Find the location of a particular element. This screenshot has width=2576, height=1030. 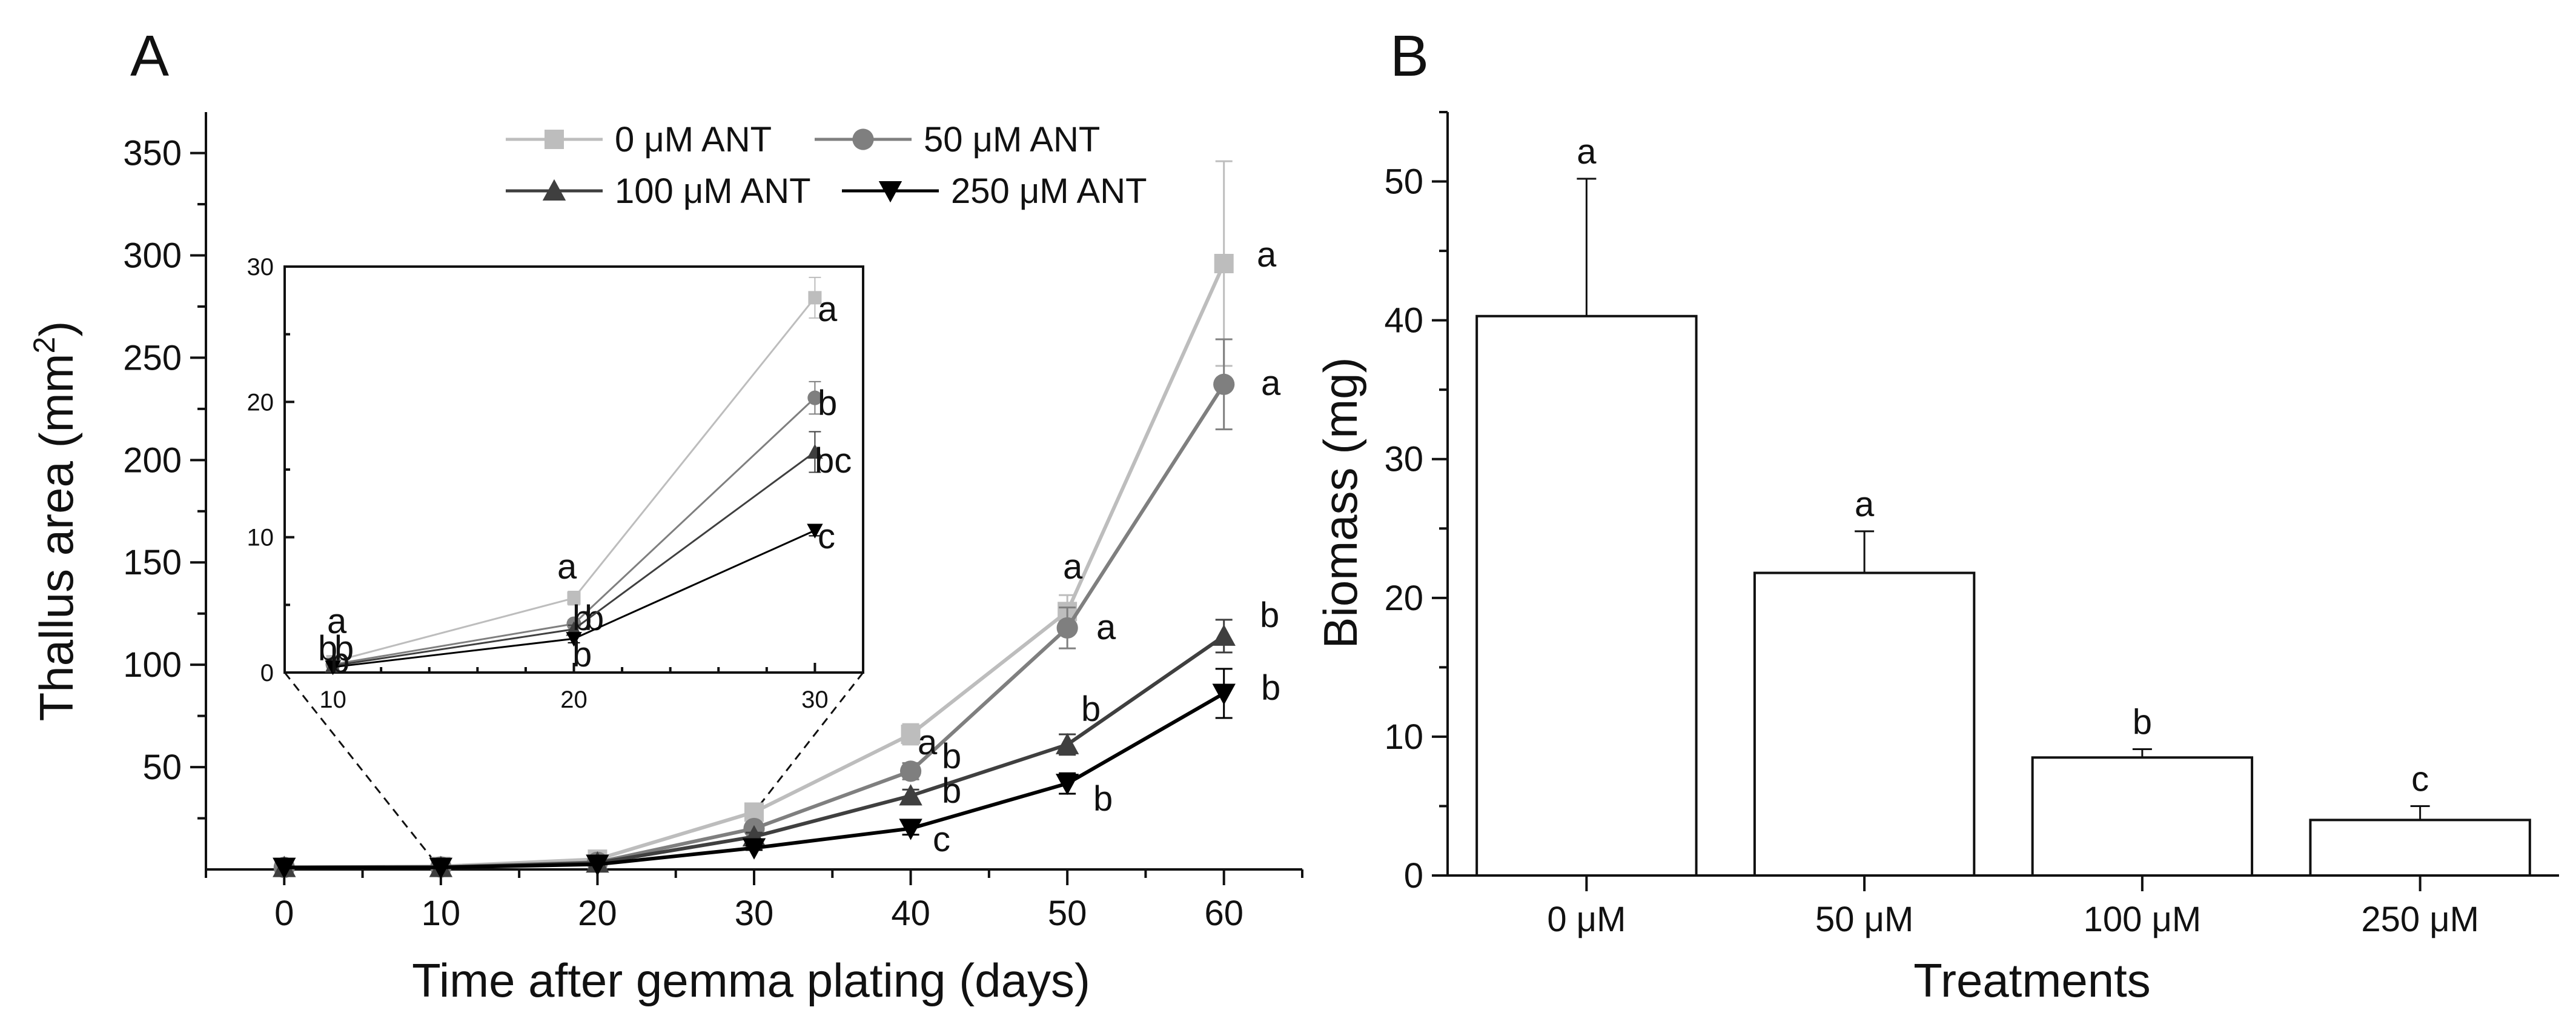

panel-a-y-tick-label: 200 is located at coordinates (152, 460).